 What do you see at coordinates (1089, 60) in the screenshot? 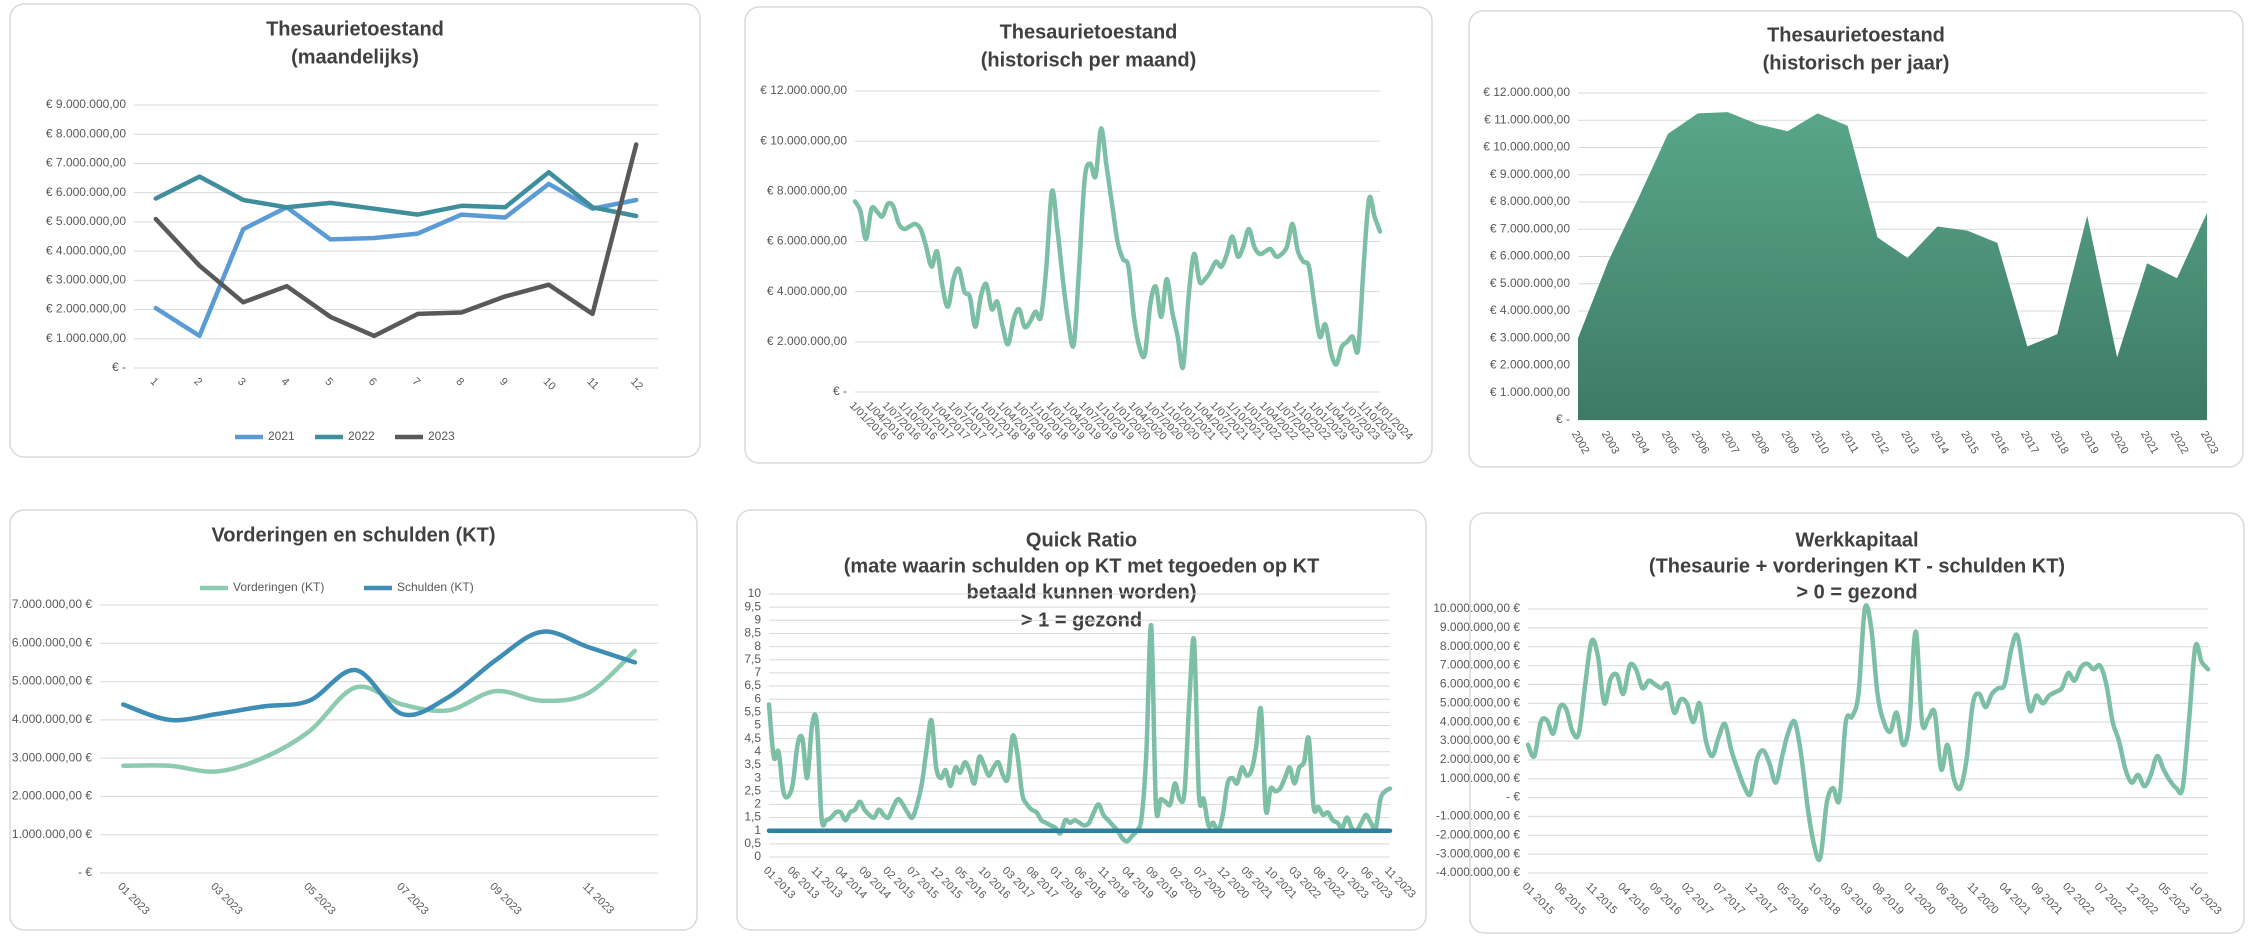
I see `chart-title: (historisch per maand)` at bounding box center [1089, 60].